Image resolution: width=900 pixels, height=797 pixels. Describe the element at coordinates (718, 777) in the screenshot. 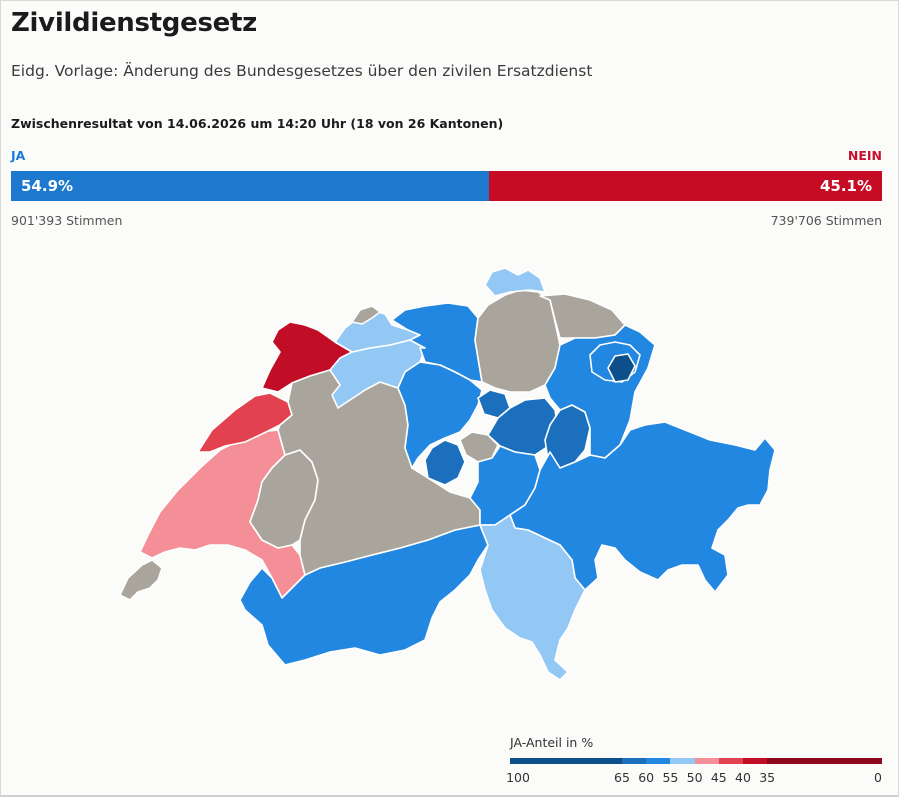

I see `legend-tick-label: 45` at that location.